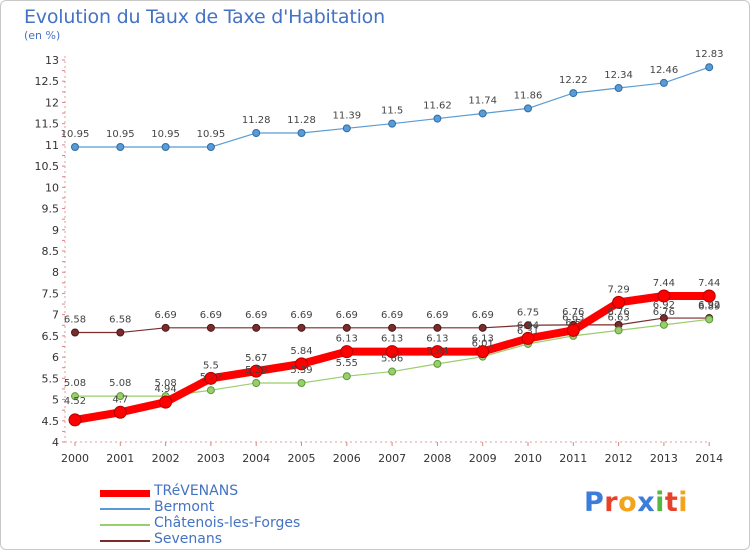 The image size is (750, 550). What do you see at coordinates (188, 539) in the screenshot?
I see `legend-label: Sevenans` at bounding box center [188, 539].